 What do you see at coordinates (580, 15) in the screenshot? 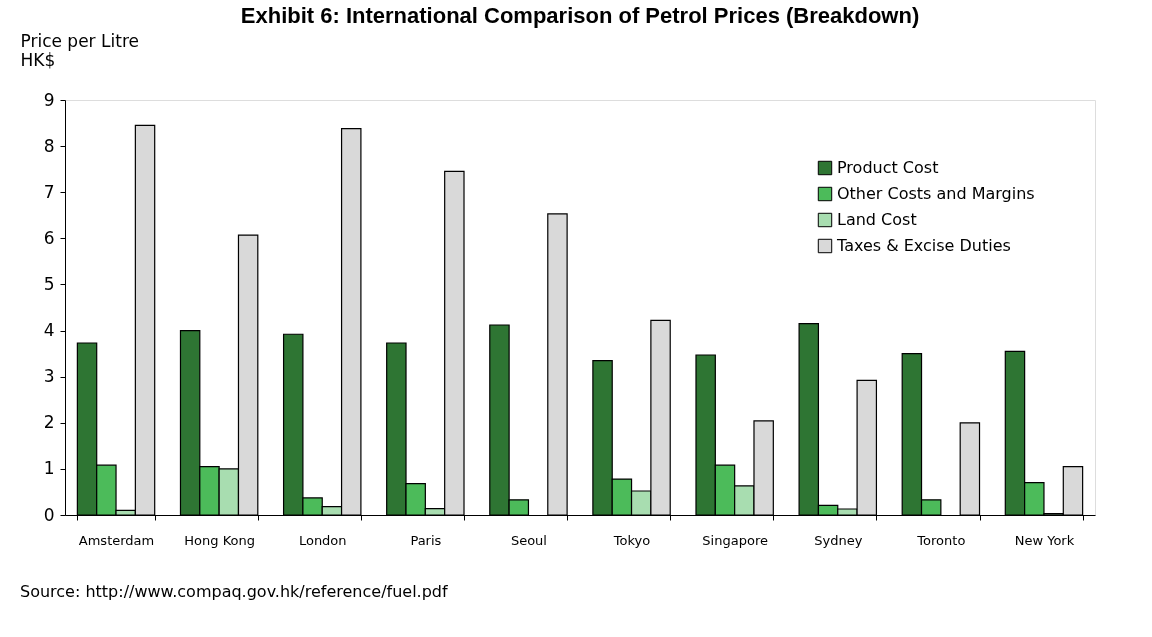
I see `chart-title: Exhibit 6: International Comparison of Petrol Prices (Breakdown)` at bounding box center [580, 15].